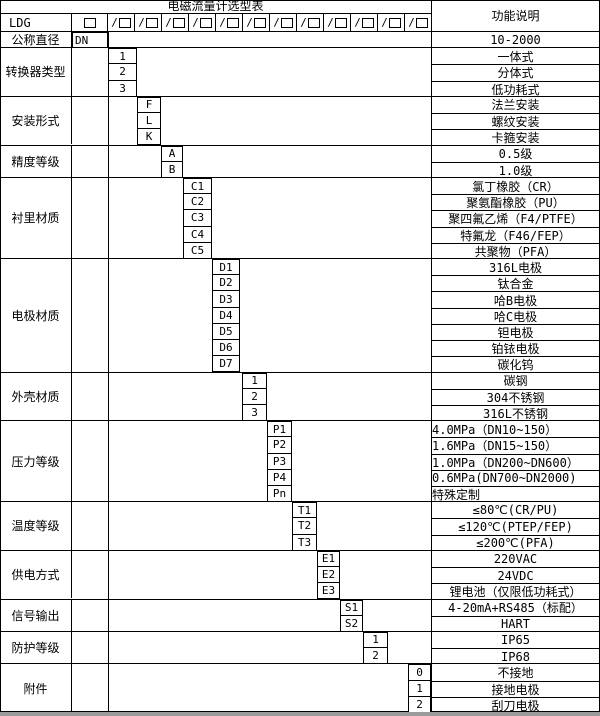  What do you see at coordinates (226, 315) in the screenshot?
I see `option-code-cell: D4` at bounding box center [226, 315].